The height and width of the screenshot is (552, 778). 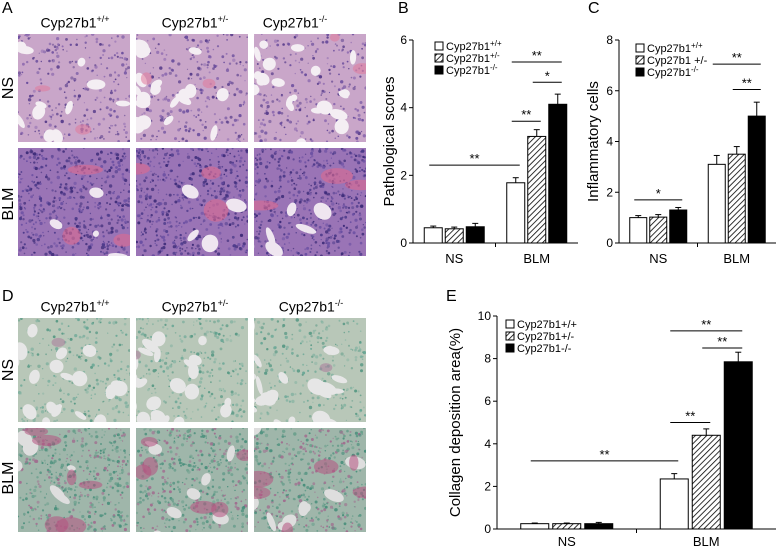 I want to click on y-axis-label: Inflammatory cells, so click(x=593, y=141).